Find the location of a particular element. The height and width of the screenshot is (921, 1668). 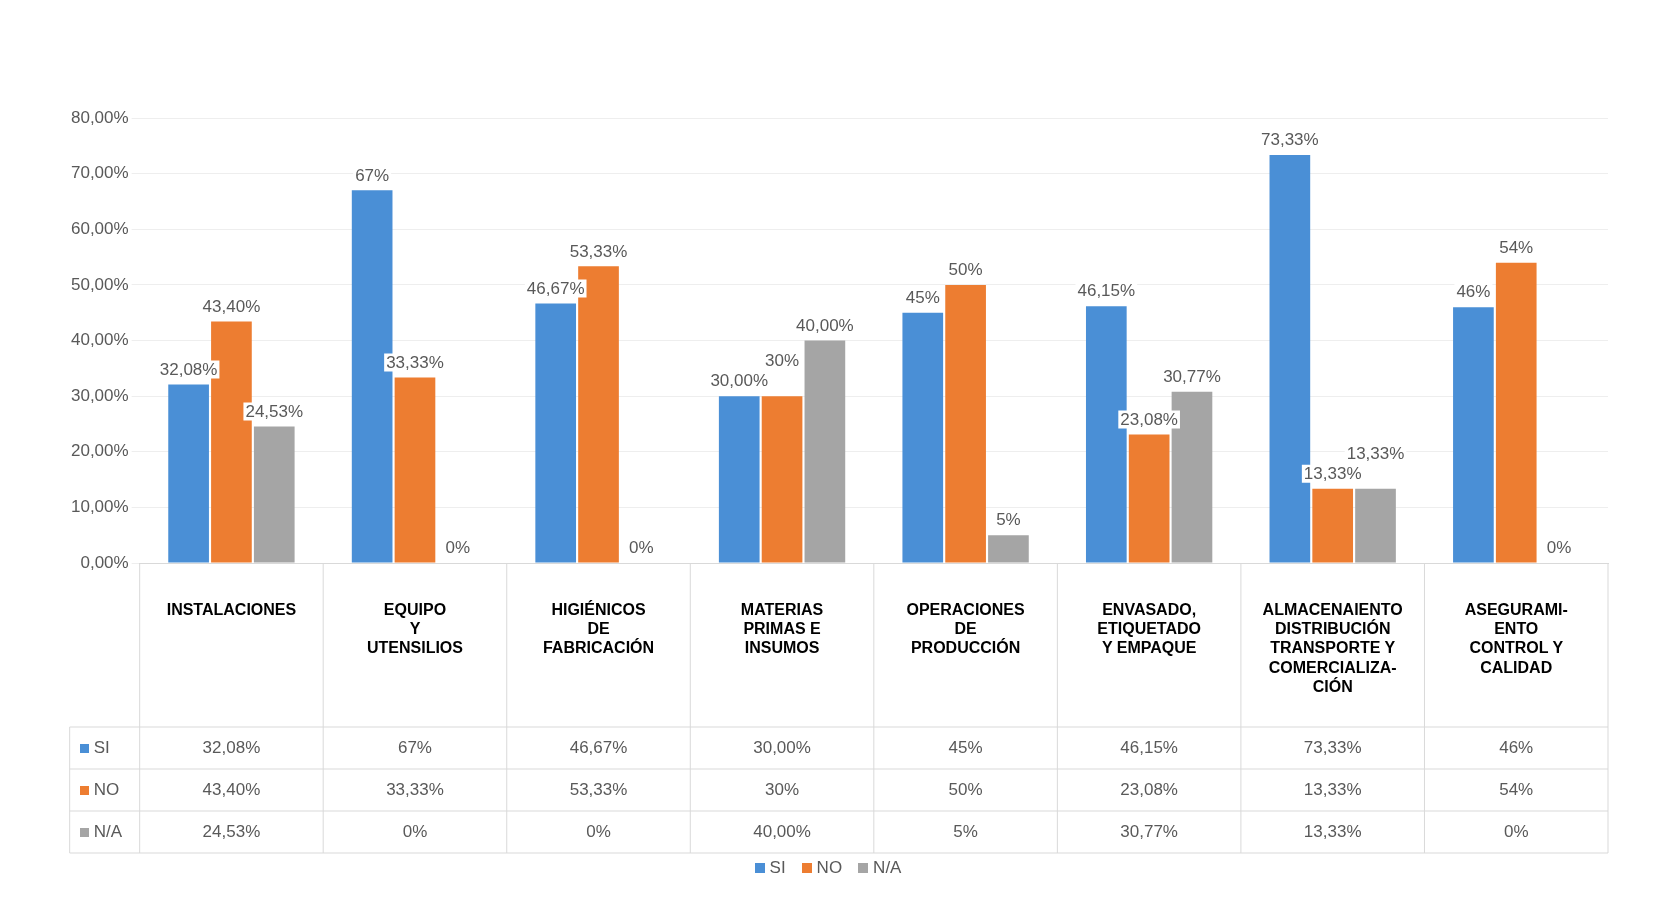

data-label: 24,53% is located at coordinates (231, 831).